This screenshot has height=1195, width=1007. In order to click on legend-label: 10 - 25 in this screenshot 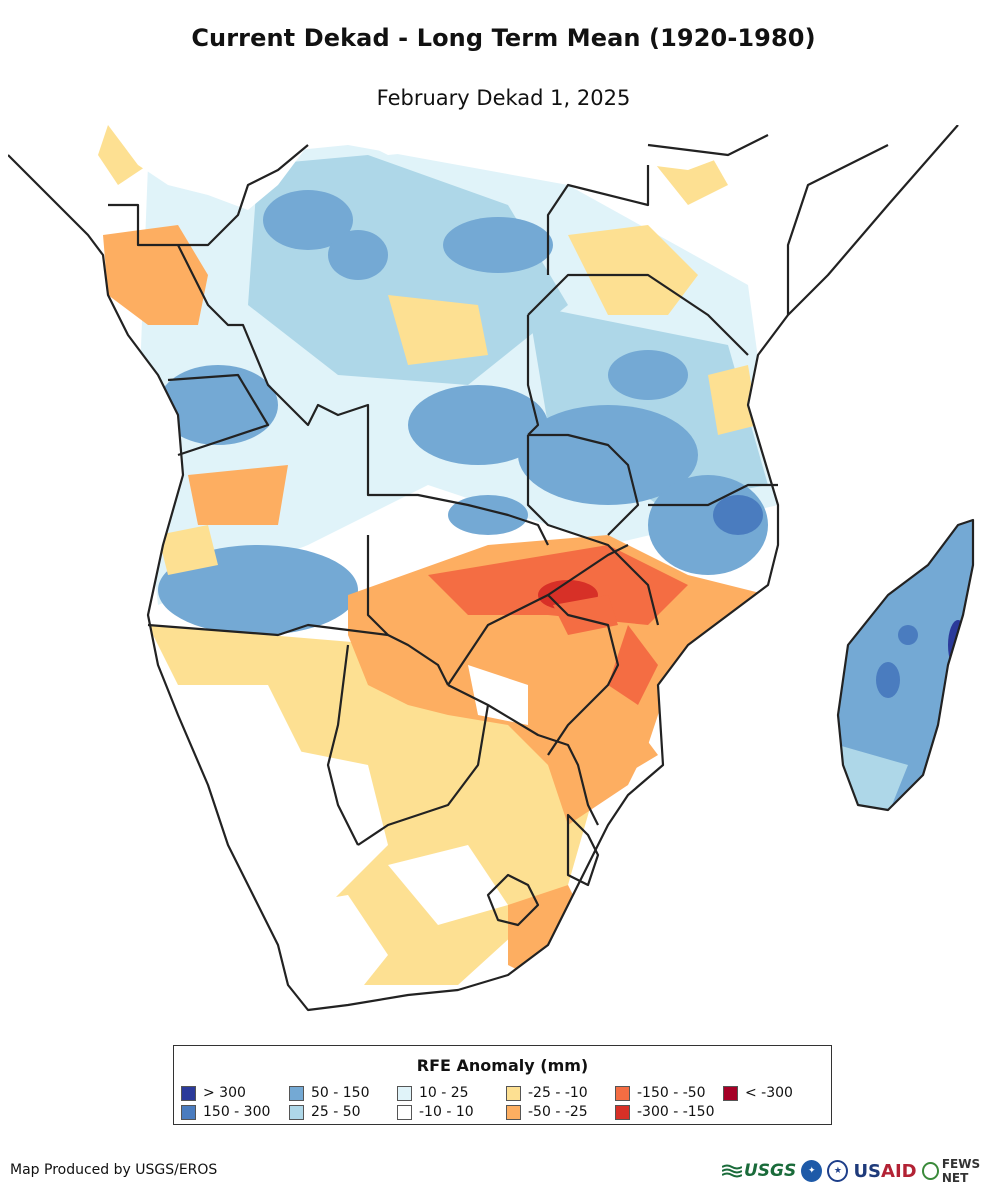, I will do `click(444, 1093)`.